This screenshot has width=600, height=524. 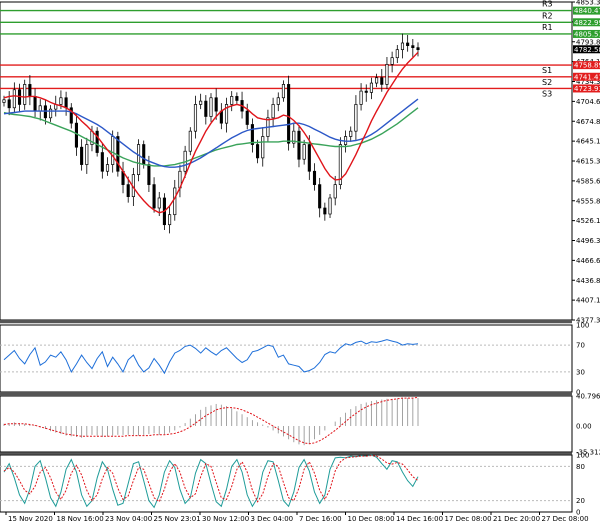 What do you see at coordinates (419, 519) in the screenshot?
I see `xtick-label: 14 Dec 16:00` at bounding box center [419, 519].